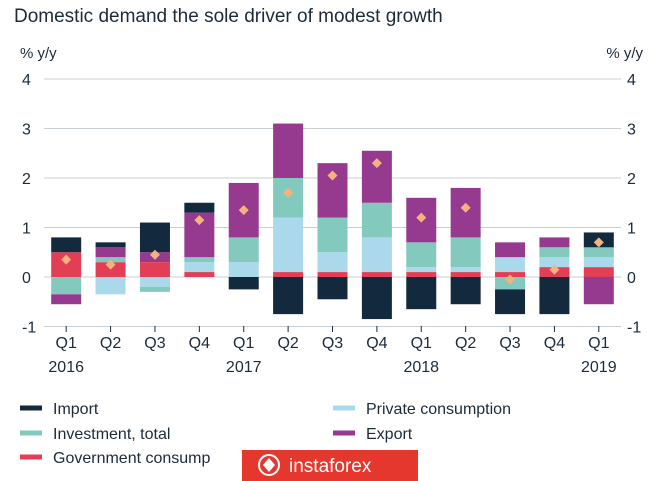 The width and height of the screenshot is (665, 481). Describe the element at coordinates (38, 53) in the screenshot. I see `y-axis-label-left: % y/y` at that location.